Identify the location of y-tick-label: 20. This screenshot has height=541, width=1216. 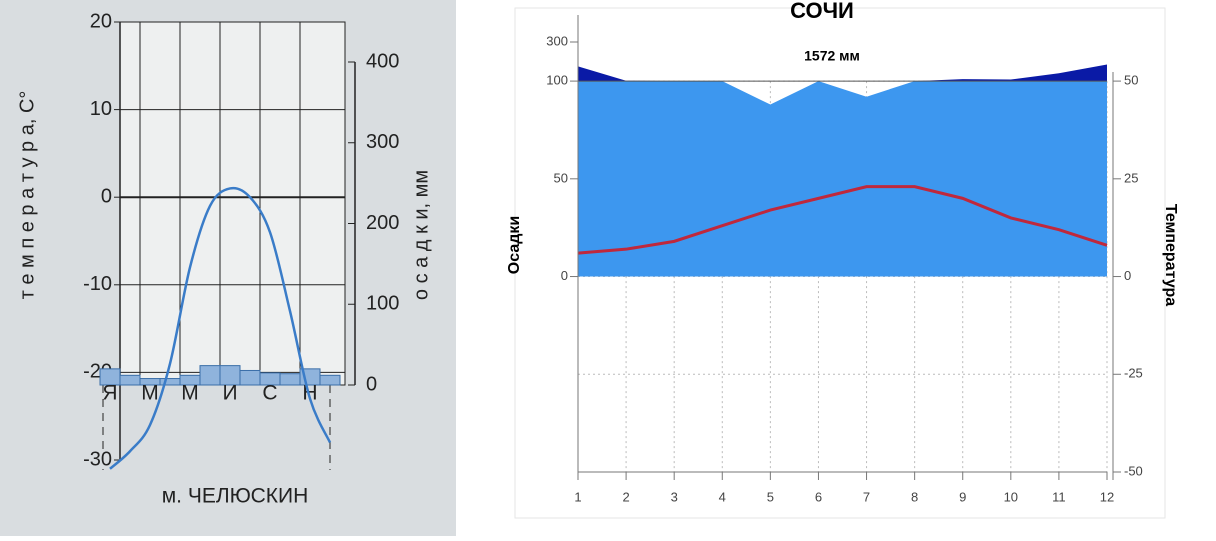
(101, 21).